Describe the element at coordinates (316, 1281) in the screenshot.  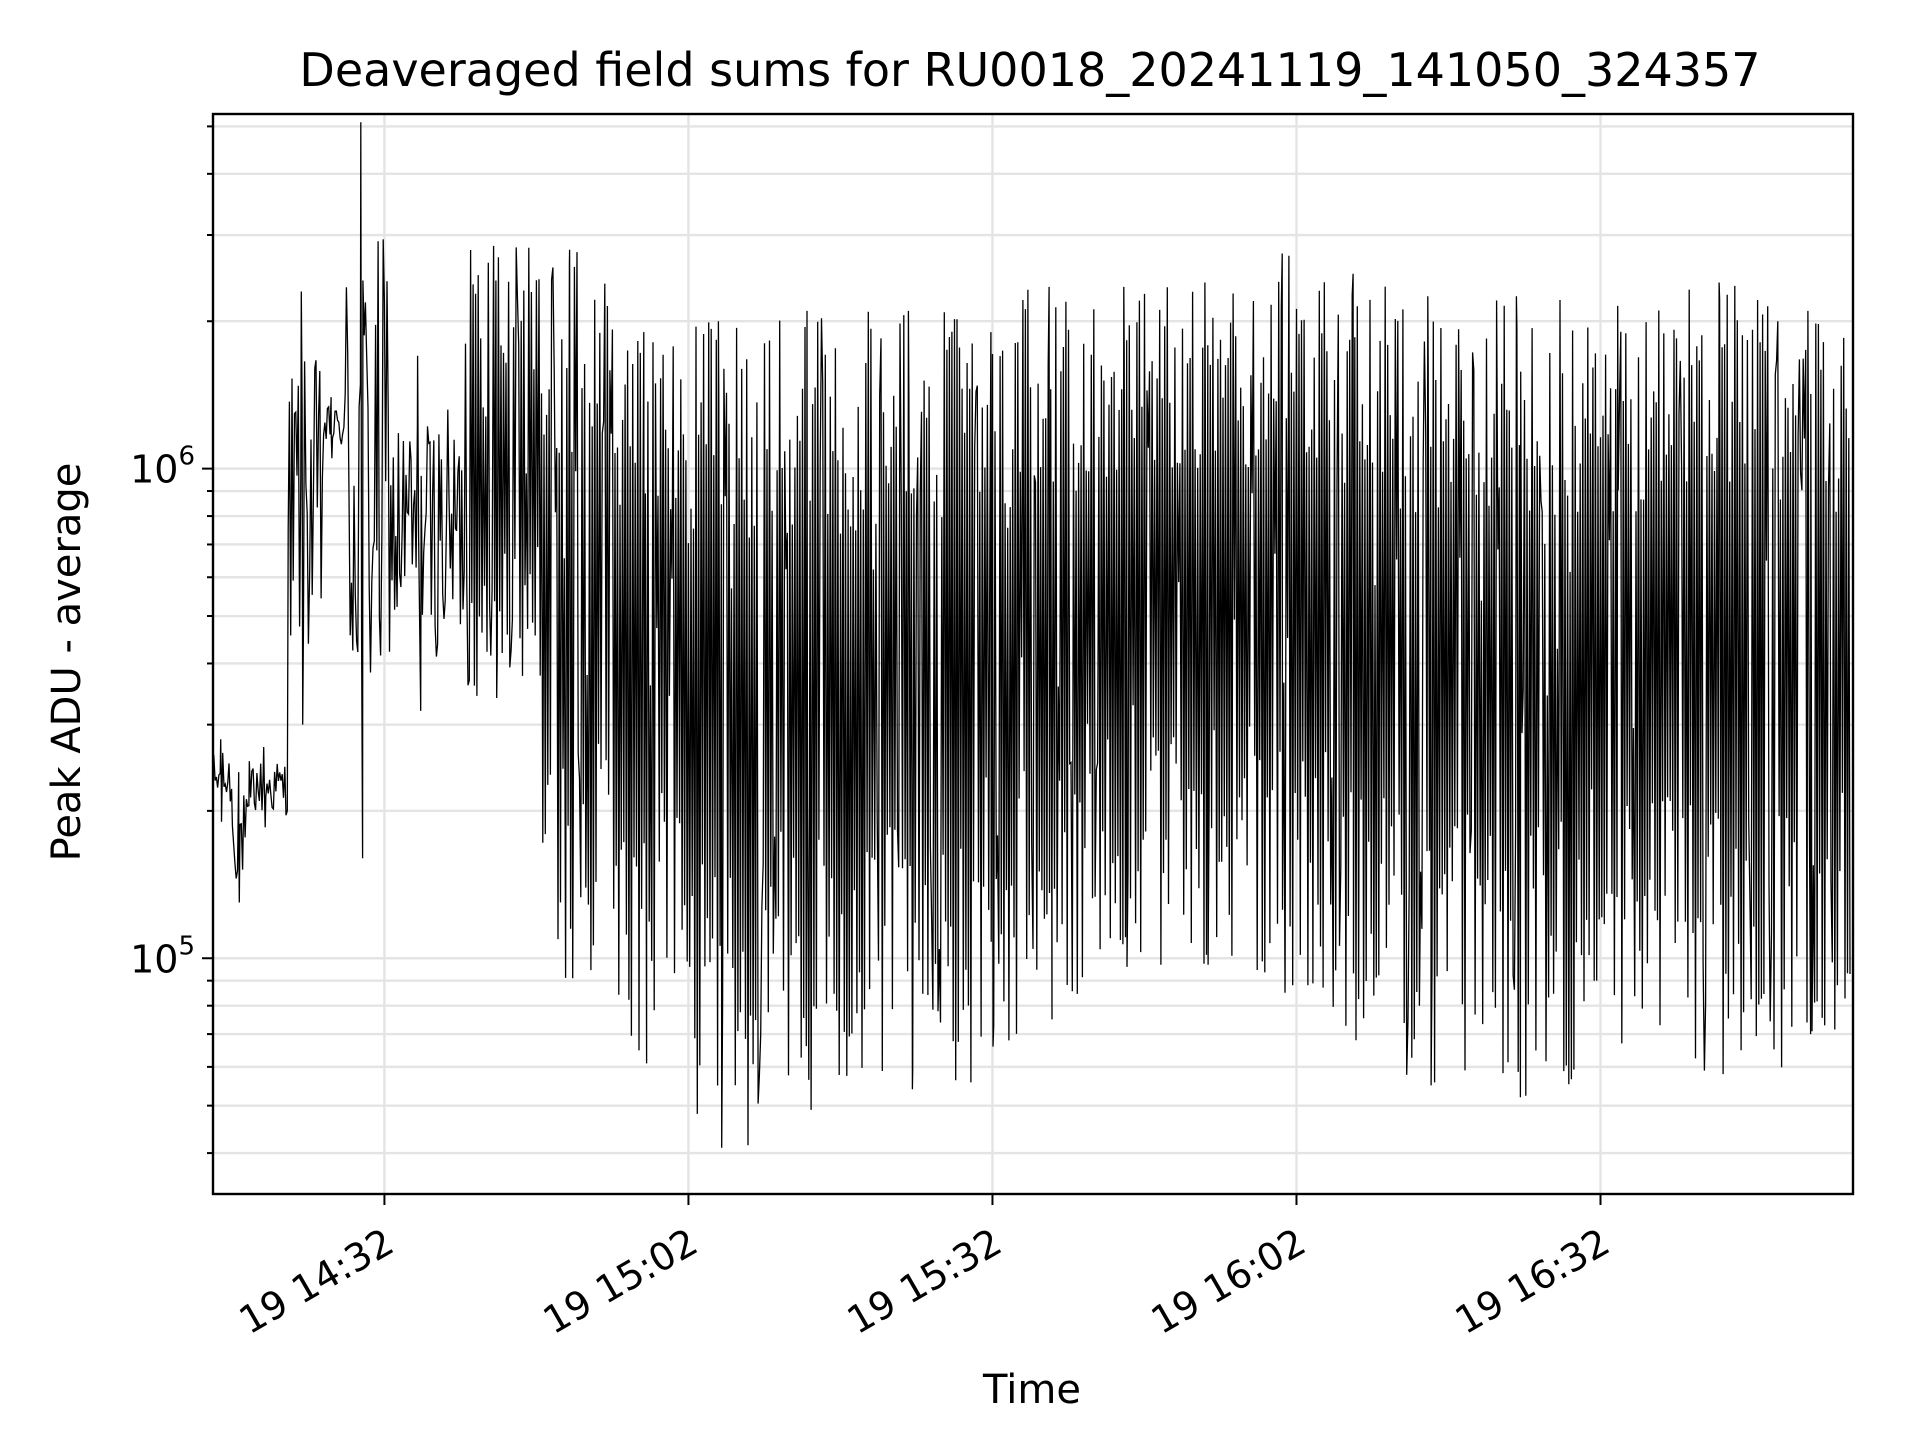
I see `x-tick-label: 19 14:32` at that location.